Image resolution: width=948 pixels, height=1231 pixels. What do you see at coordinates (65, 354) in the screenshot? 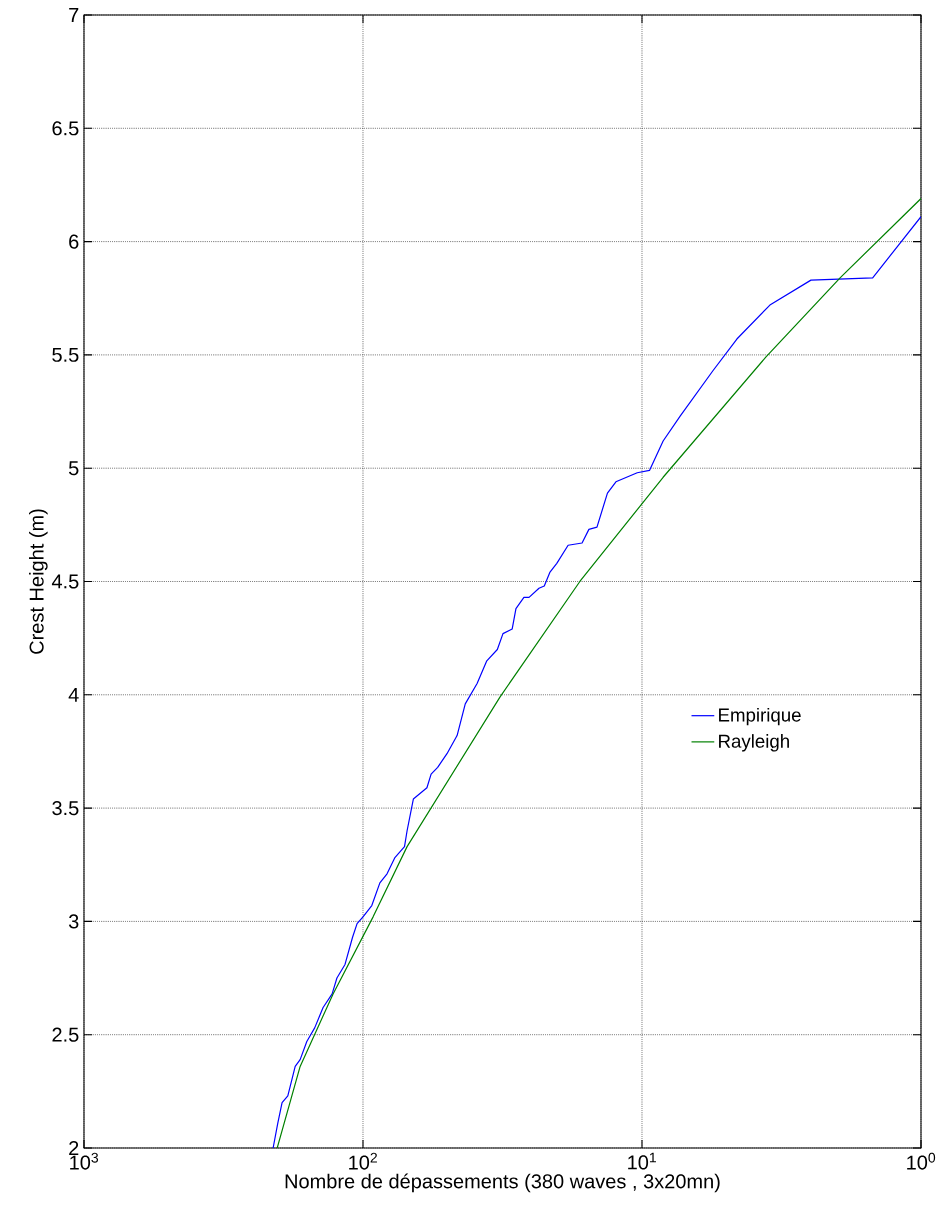
I see `y-tick-label: 5.5` at bounding box center [65, 354].